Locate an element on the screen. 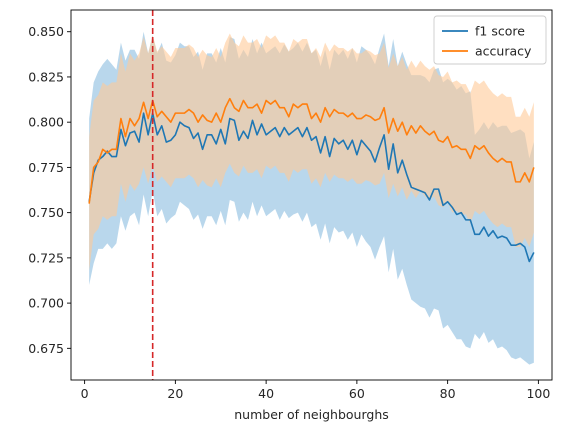 This screenshot has width=565, height=432. y-tick-label: 0.725 is located at coordinates (46, 257).